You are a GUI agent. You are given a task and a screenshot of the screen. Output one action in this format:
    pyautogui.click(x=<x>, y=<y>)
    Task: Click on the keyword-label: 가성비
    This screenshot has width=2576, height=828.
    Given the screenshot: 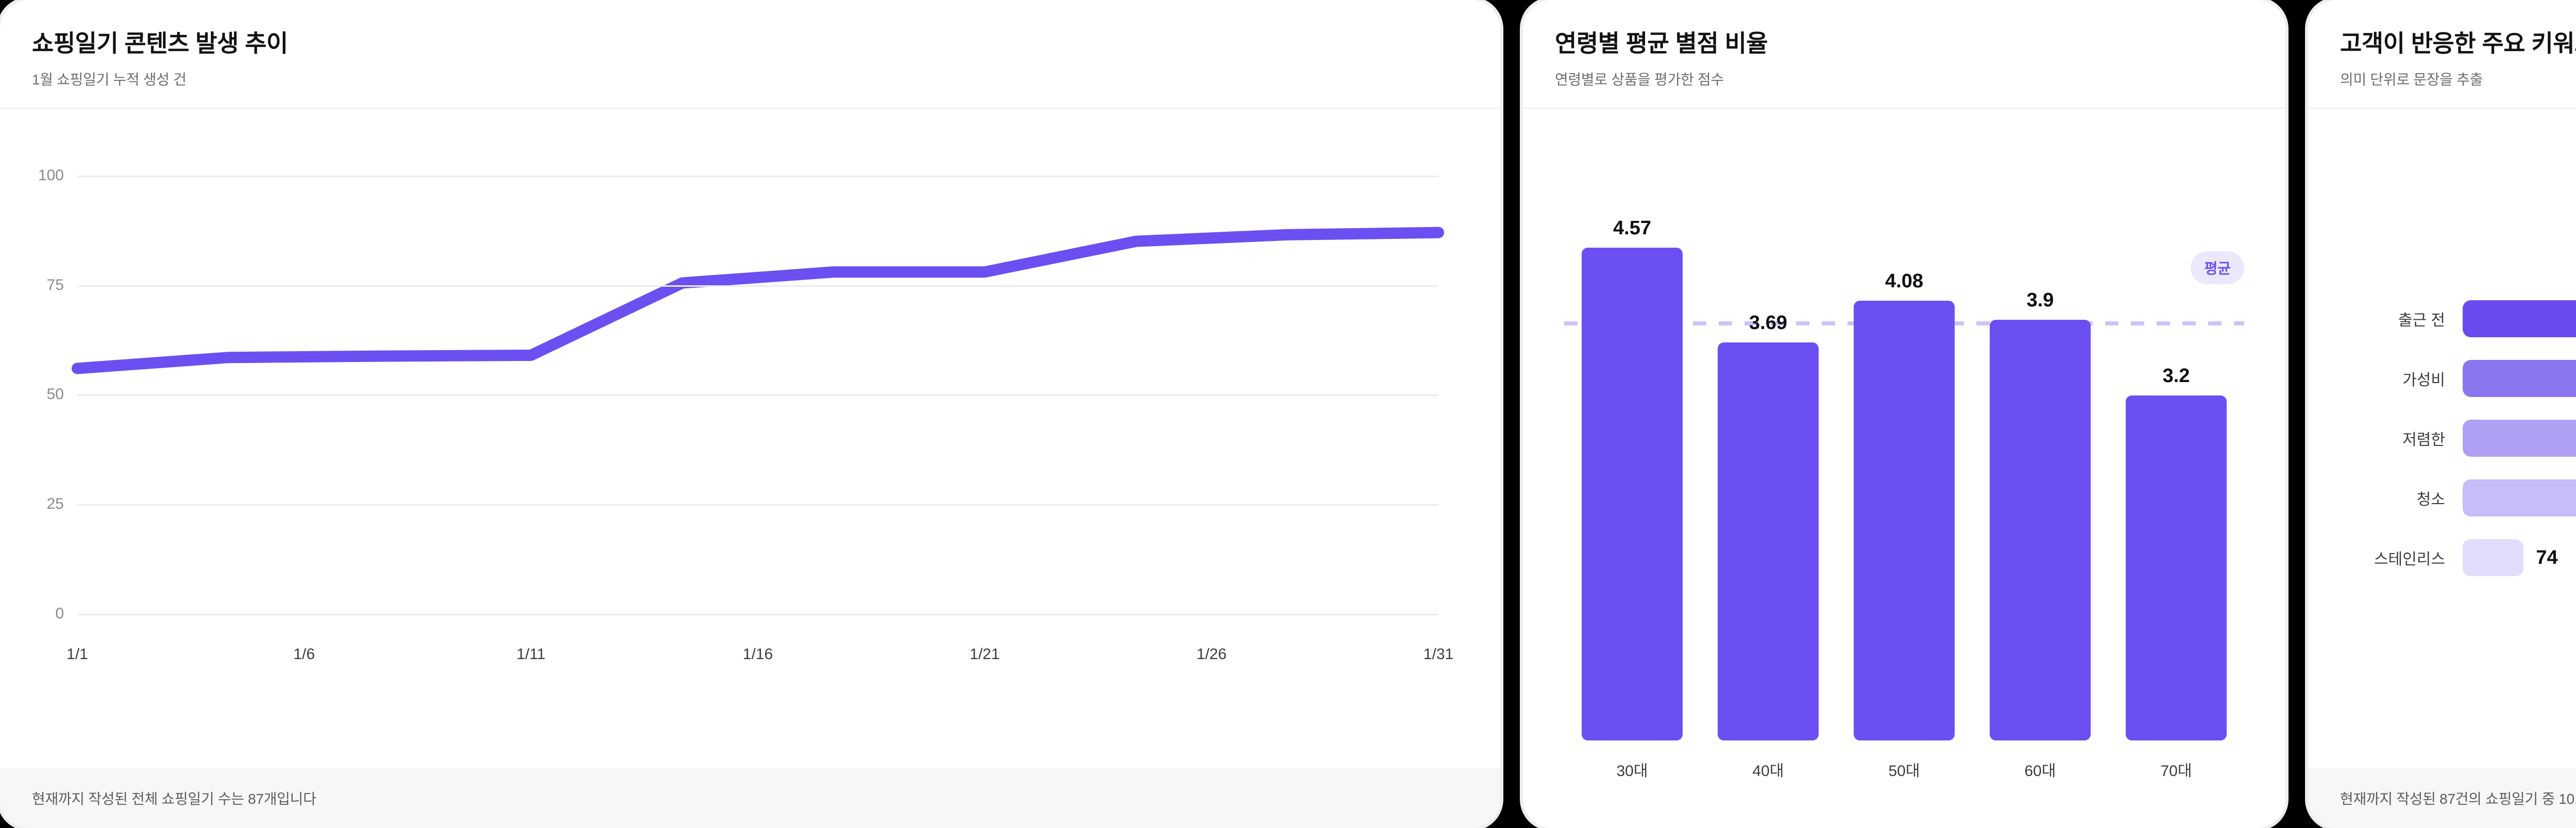 What is the action you would take?
    pyautogui.click(x=2423, y=381)
    